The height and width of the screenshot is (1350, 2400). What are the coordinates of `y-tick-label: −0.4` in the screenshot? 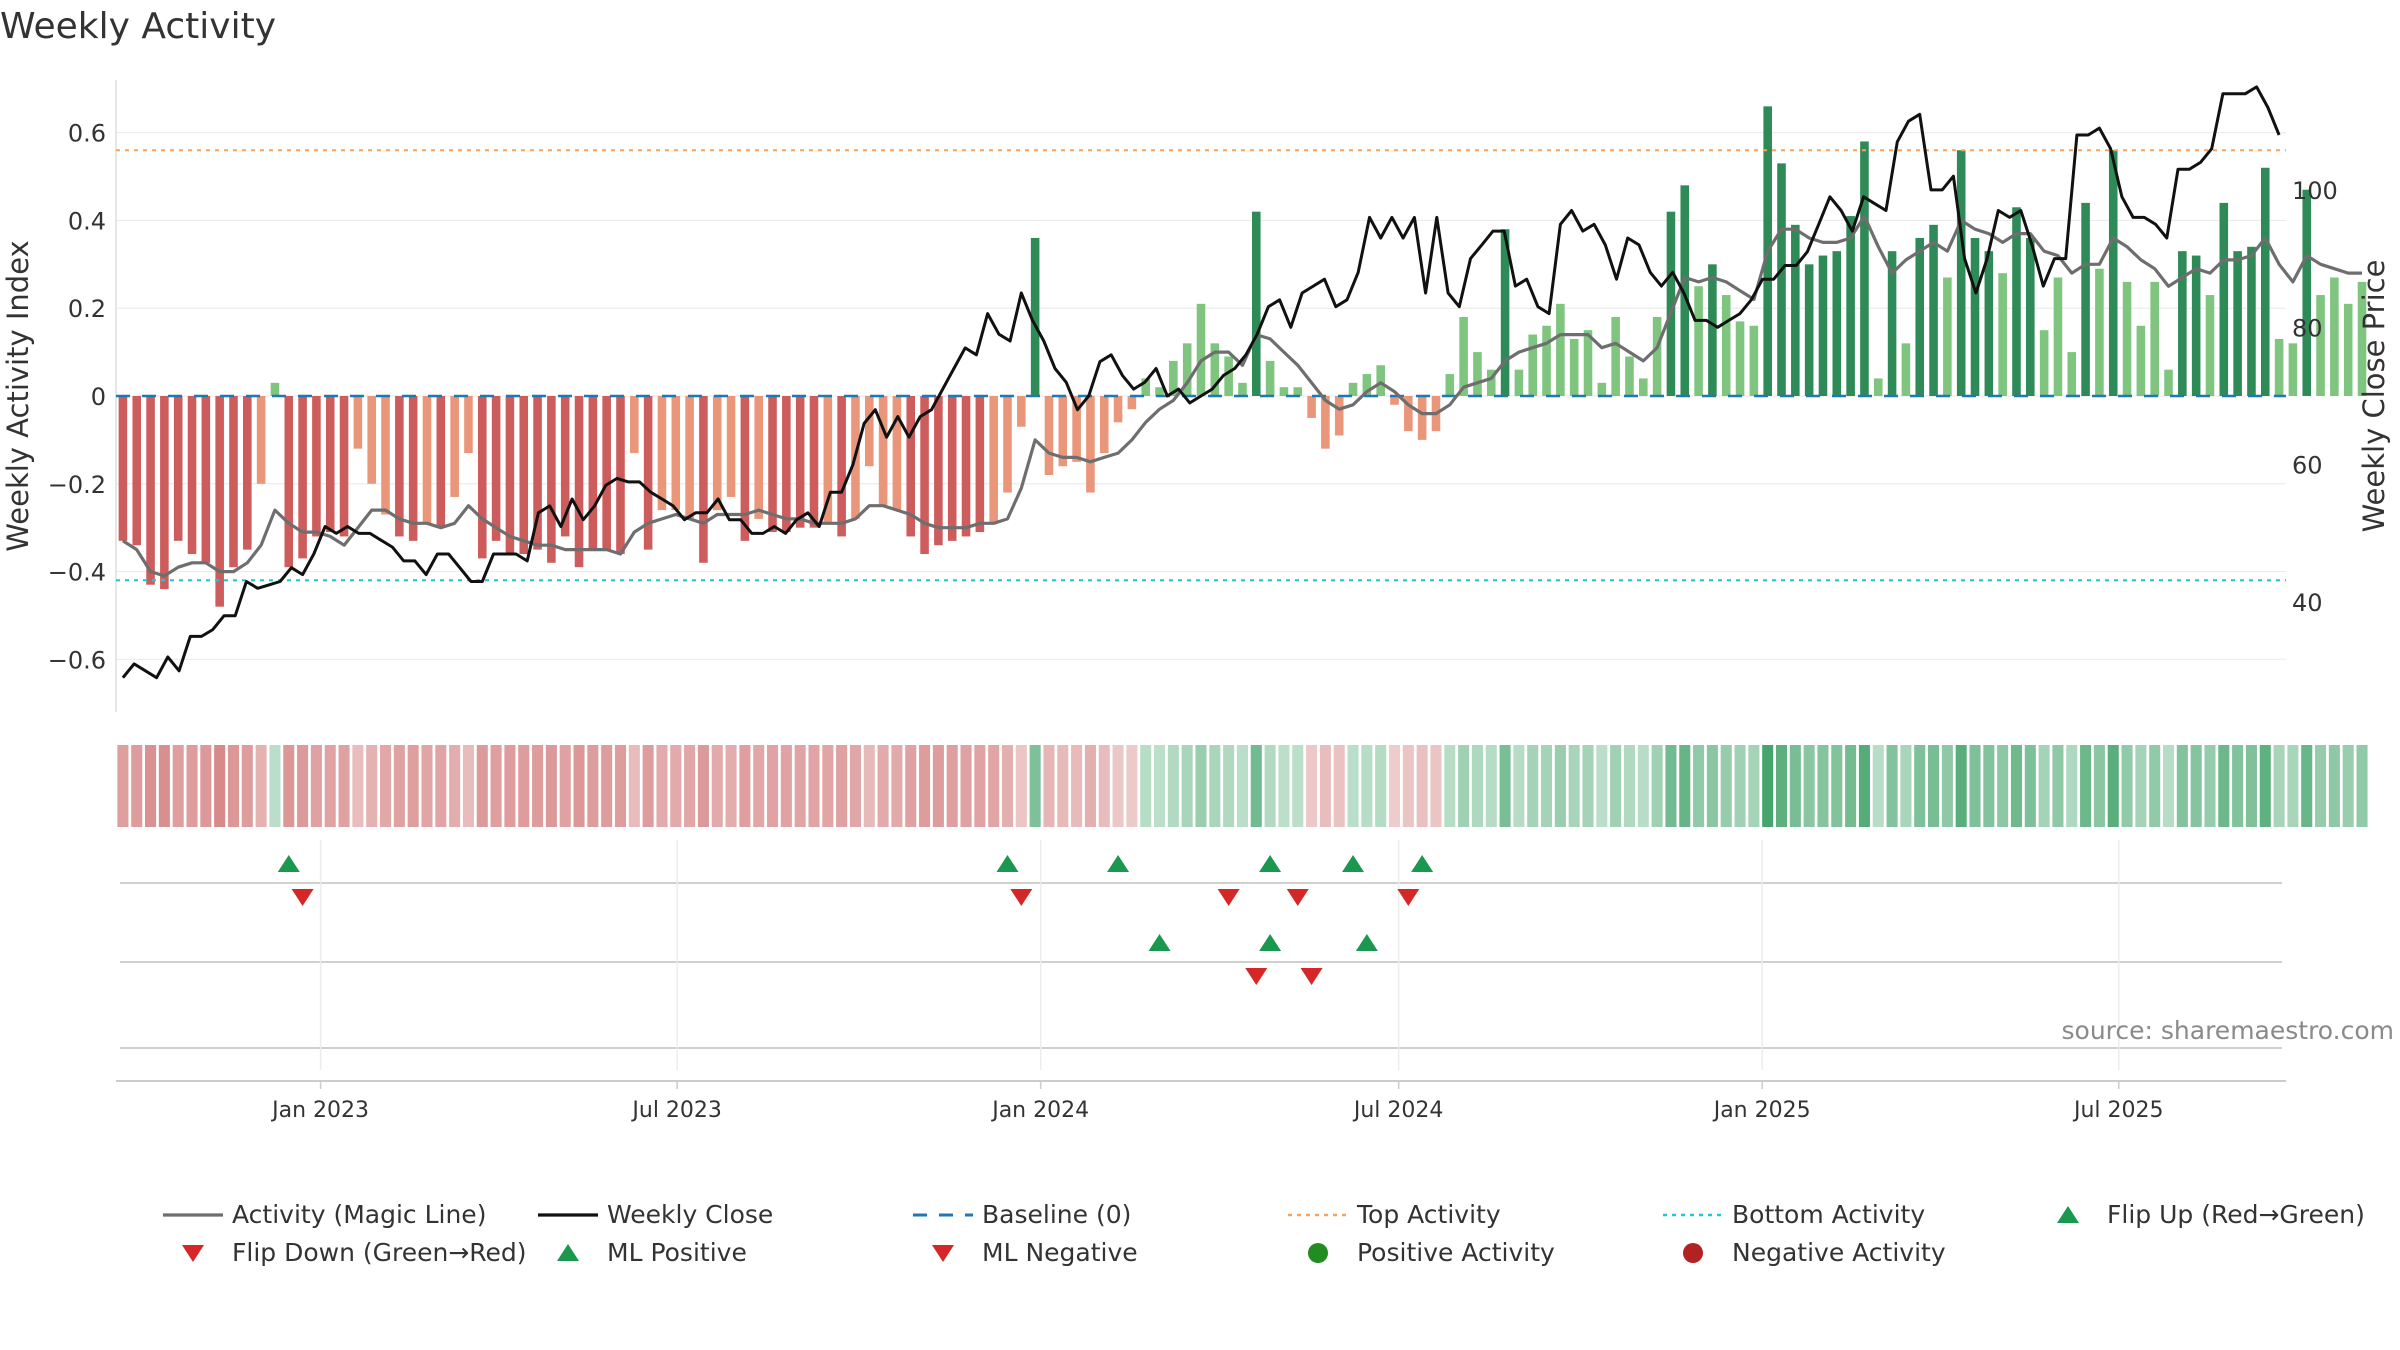 It's located at (77, 573).